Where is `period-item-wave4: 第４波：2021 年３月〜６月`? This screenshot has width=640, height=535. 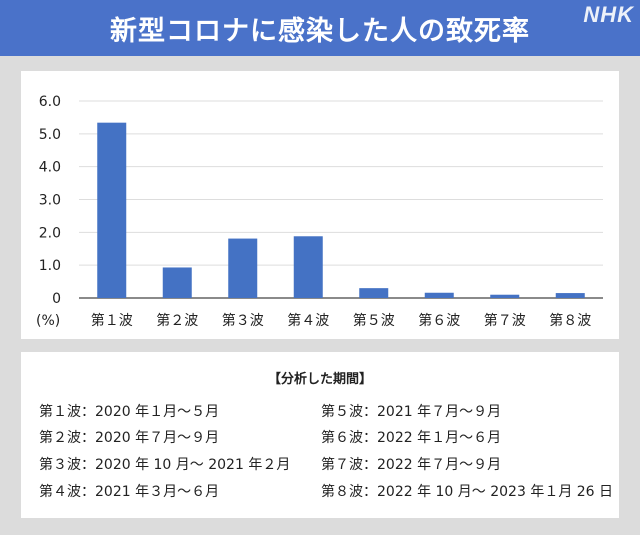 period-item-wave4: 第４波：2021 年３月〜６月 is located at coordinates (129, 492).